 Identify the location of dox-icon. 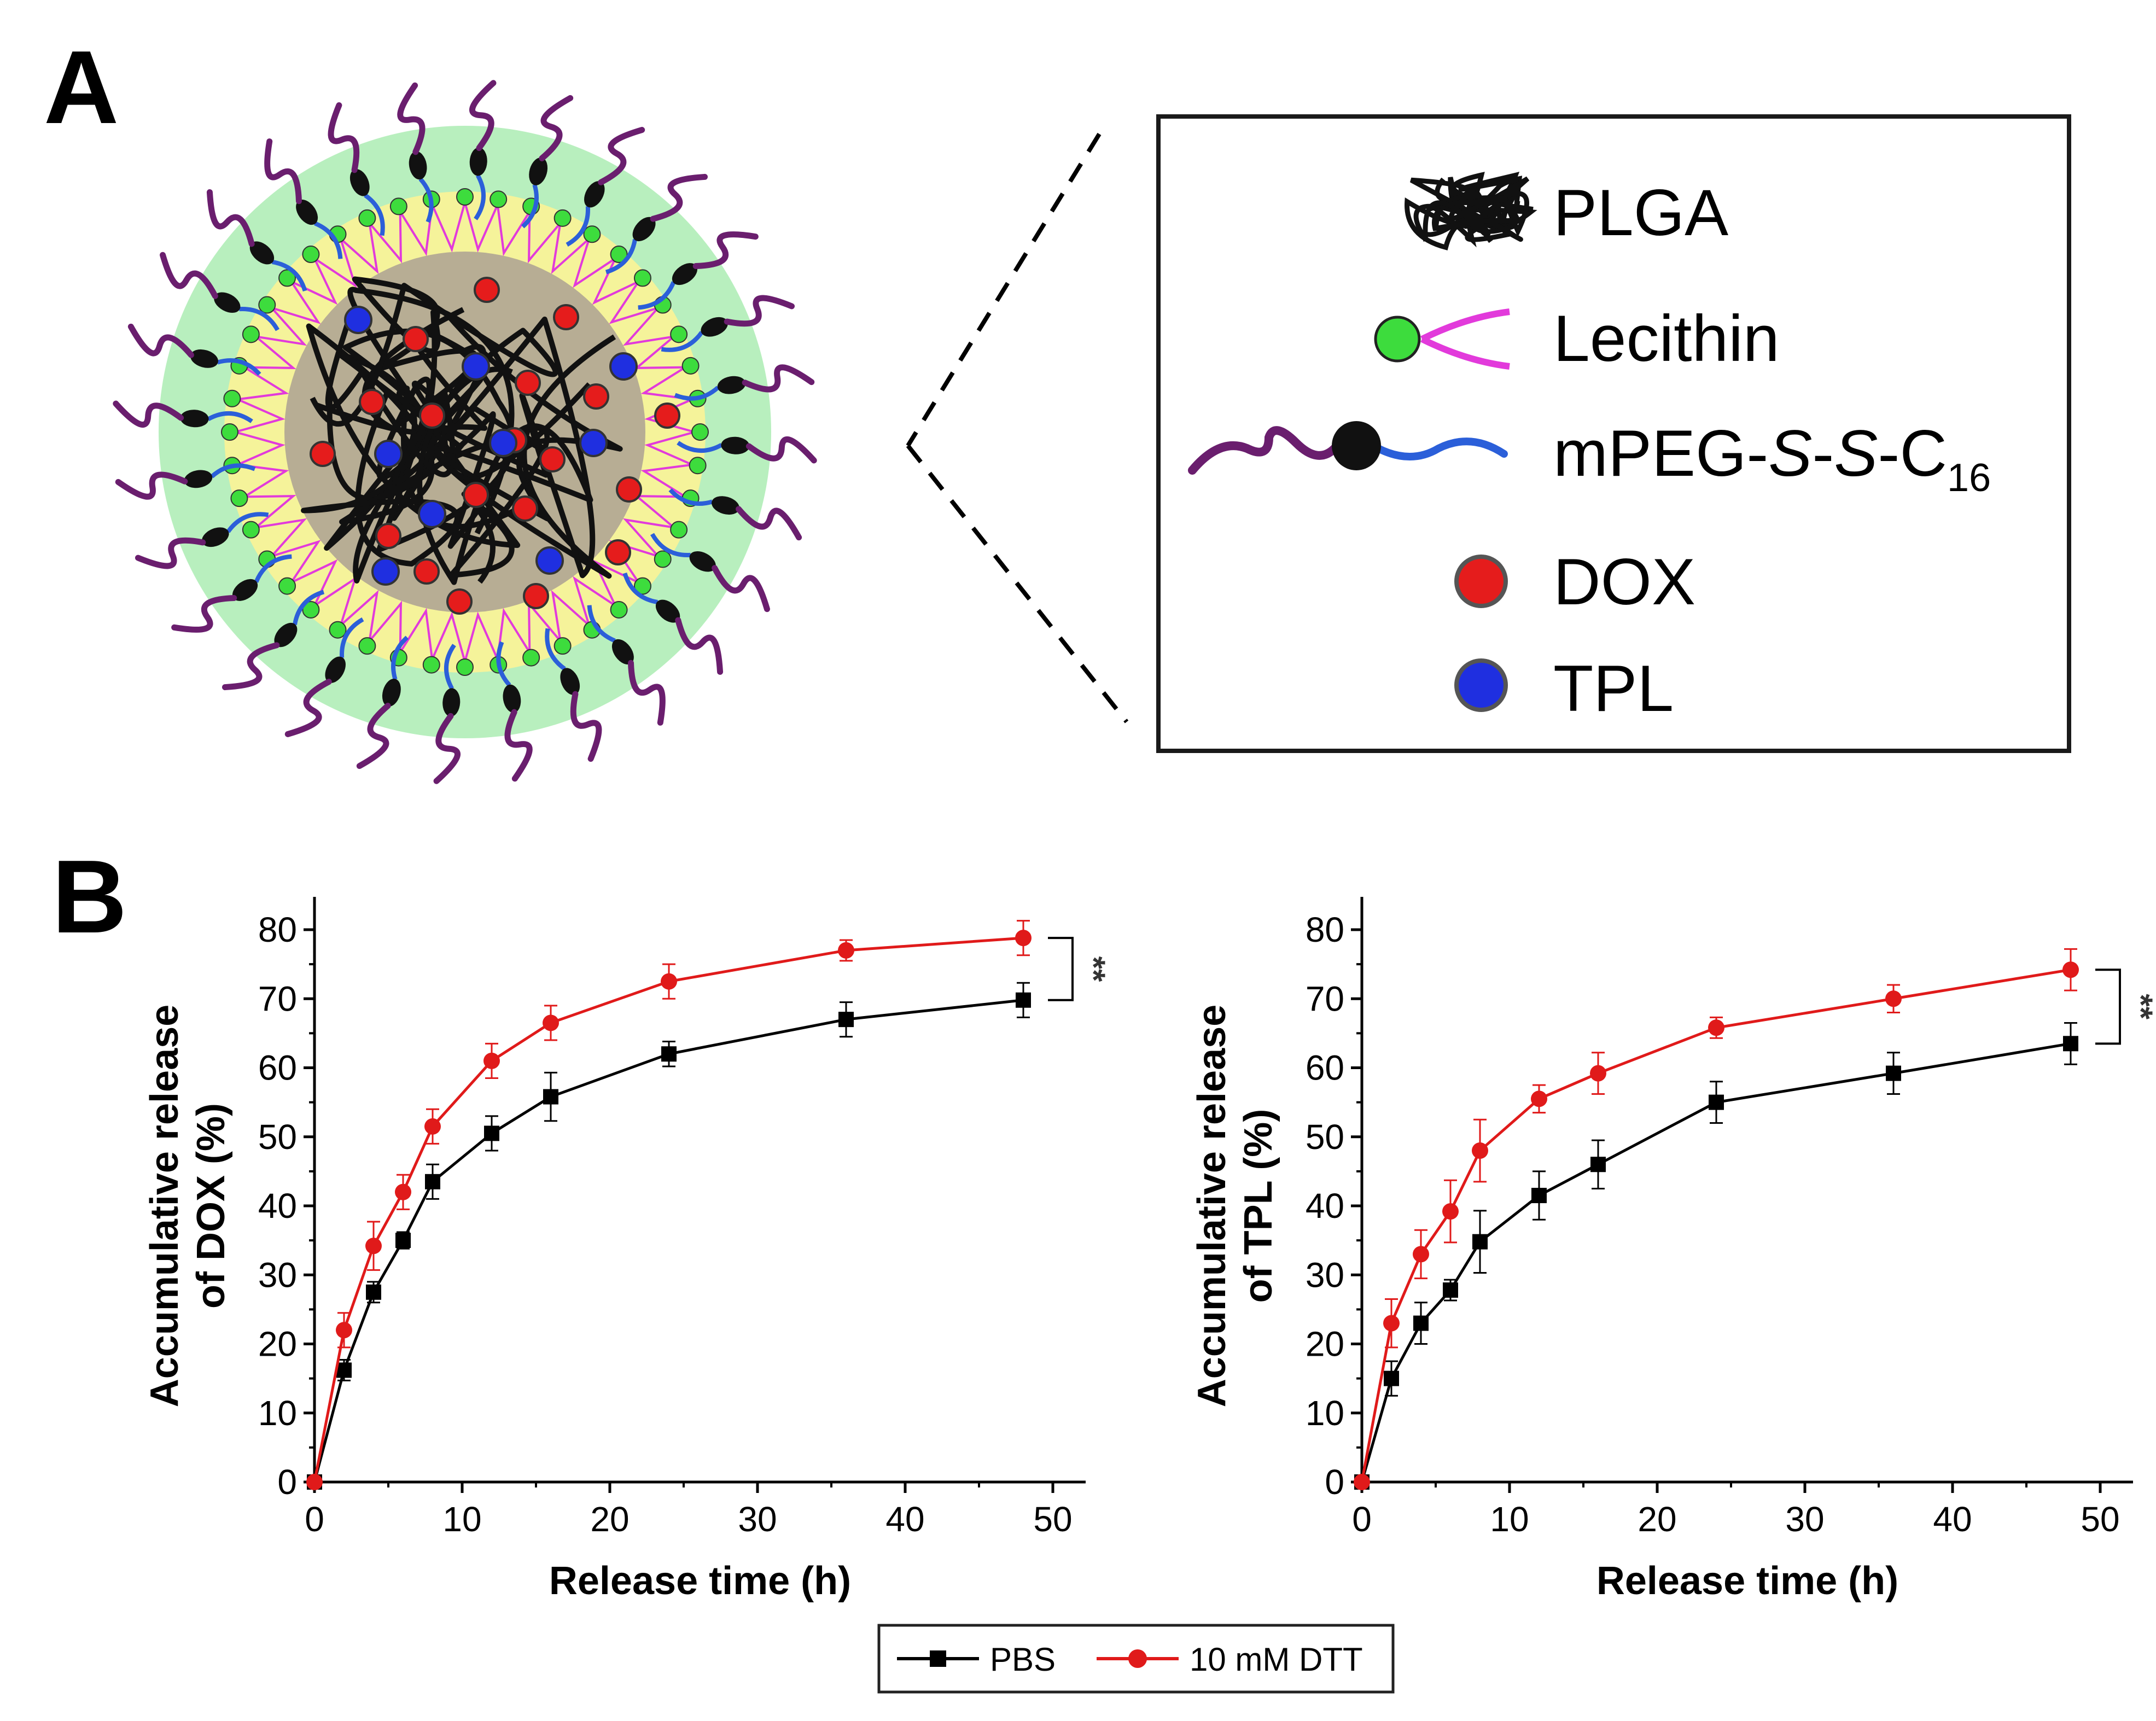
(1481, 581).